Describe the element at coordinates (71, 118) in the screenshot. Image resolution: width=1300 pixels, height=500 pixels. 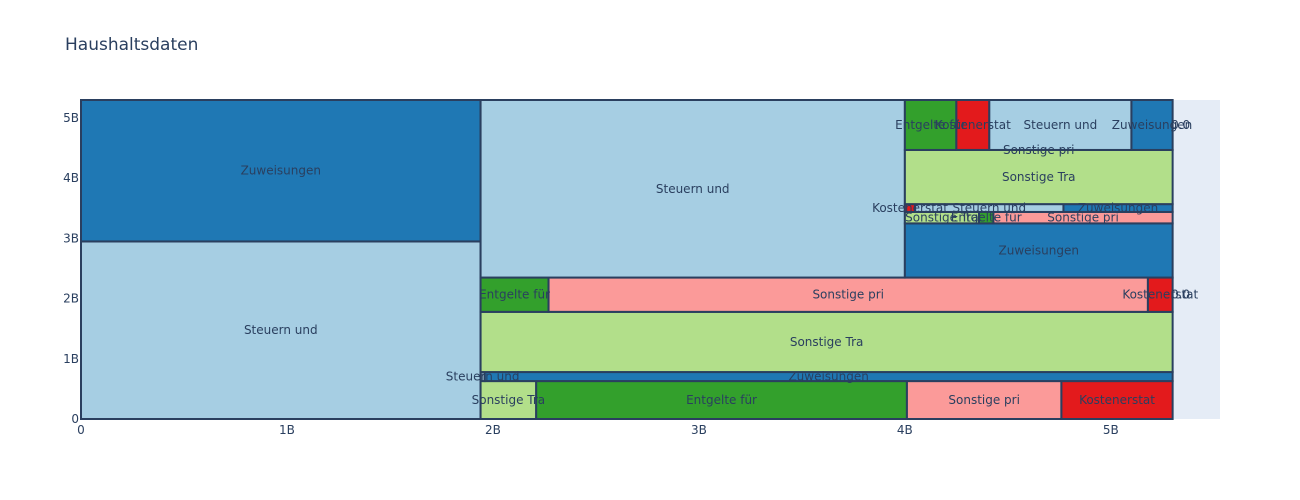
I see `y-tick-label: 5B` at that location.